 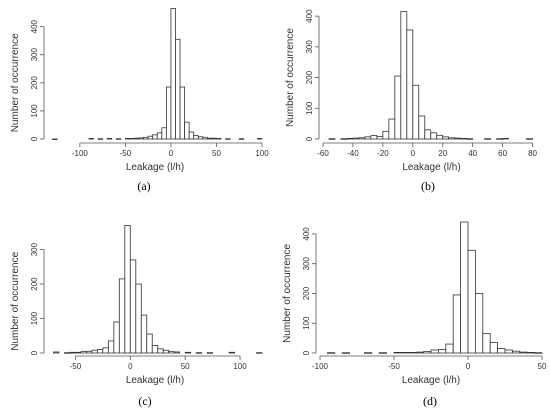 What do you see at coordinates (430, 401) in the screenshot?
I see `panel-caption: (d)` at bounding box center [430, 401].